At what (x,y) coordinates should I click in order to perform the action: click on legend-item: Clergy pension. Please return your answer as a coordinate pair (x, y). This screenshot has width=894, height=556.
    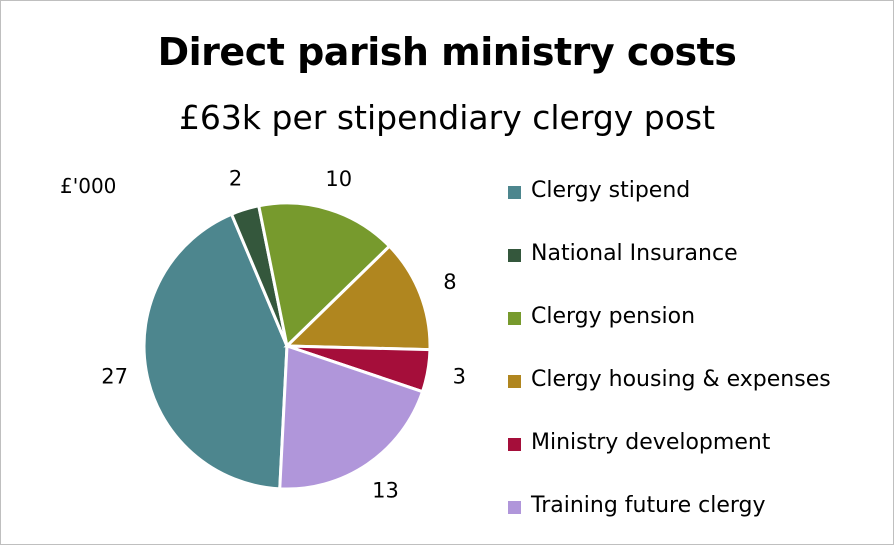
    Looking at the image, I should click on (669, 335).